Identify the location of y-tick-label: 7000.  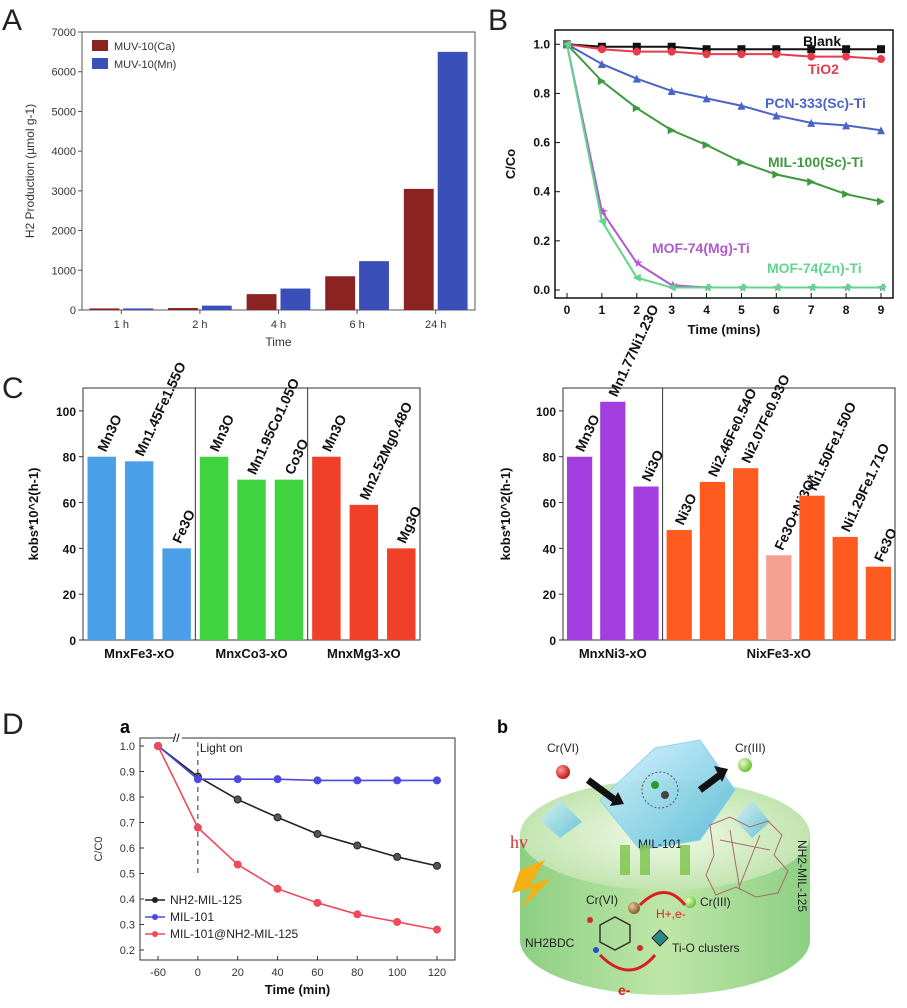
(64, 33).